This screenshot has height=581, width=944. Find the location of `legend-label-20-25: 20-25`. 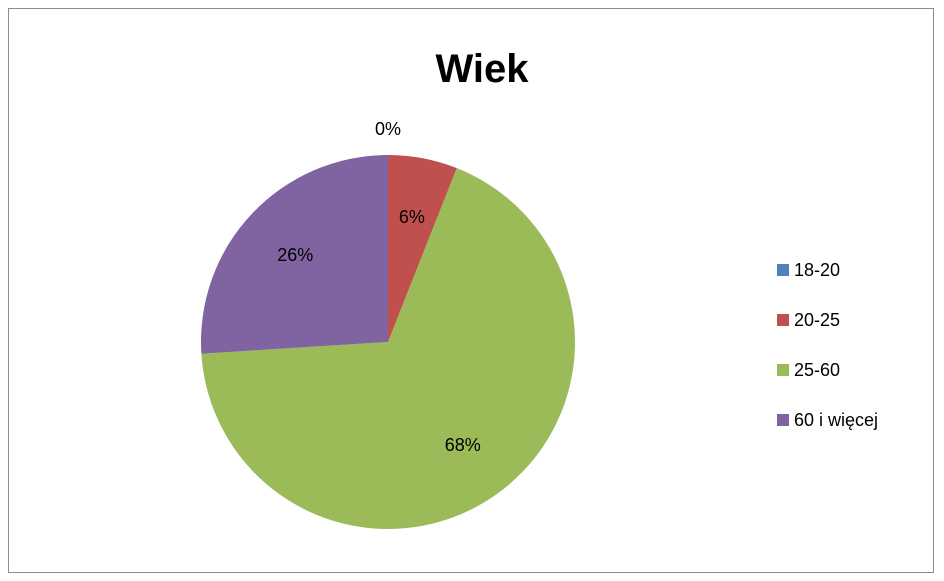

legend-label-20-25: 20-25 is located at coordinates (817, 320).